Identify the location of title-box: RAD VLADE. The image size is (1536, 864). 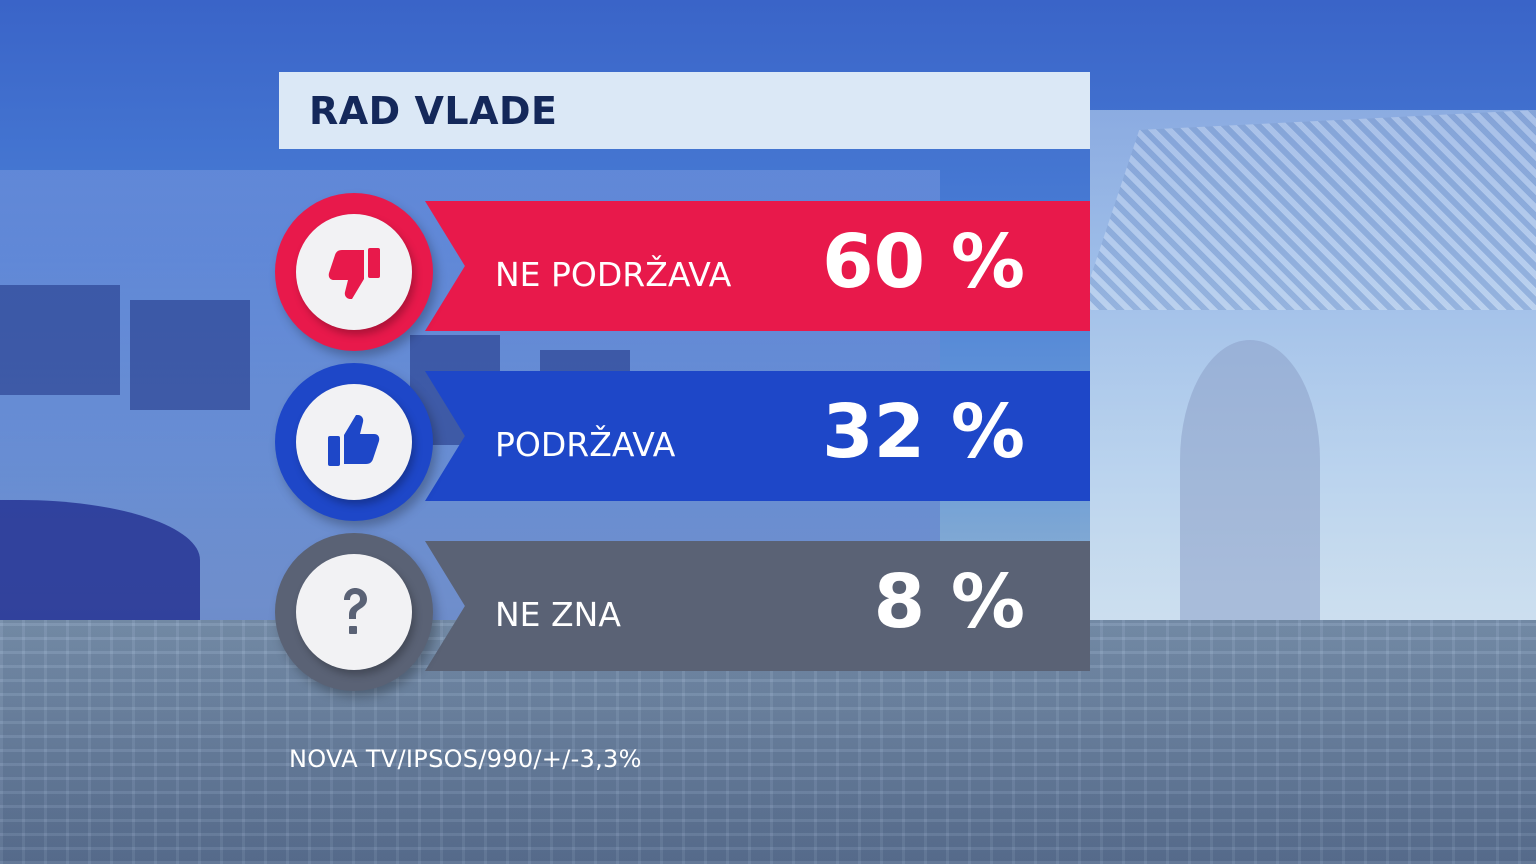
(684, 110).